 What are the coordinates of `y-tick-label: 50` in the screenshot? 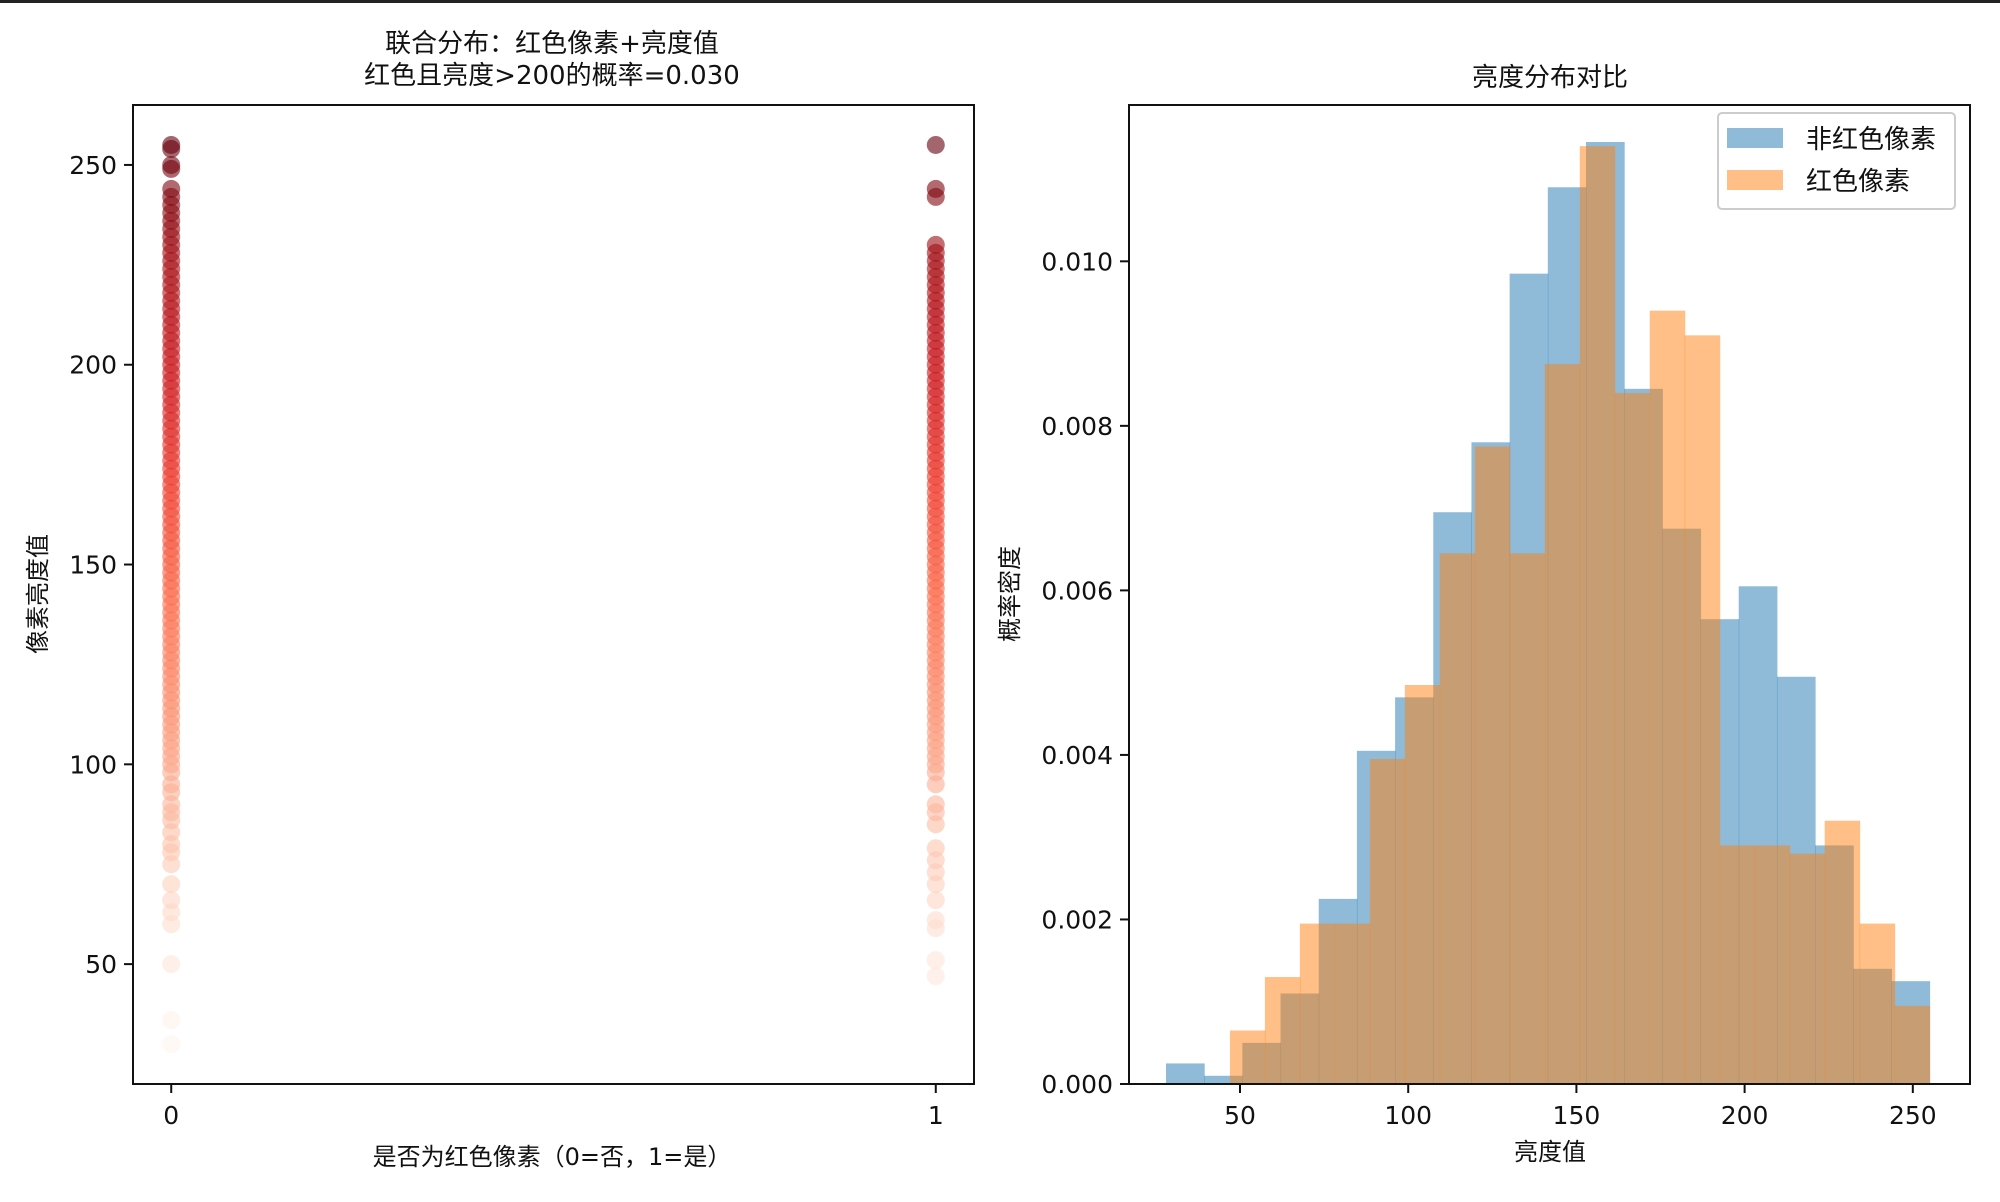 It's located at (101, 964).